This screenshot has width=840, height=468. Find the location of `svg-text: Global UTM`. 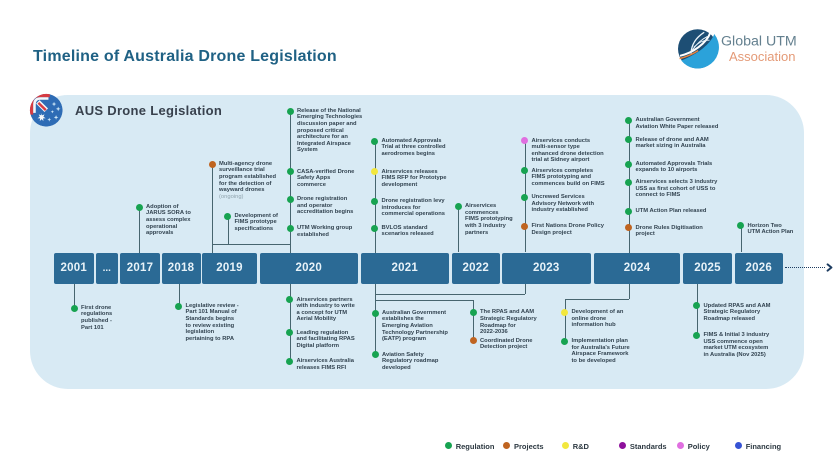

svg-text: Global UTM is located at coordinates (759, 42).